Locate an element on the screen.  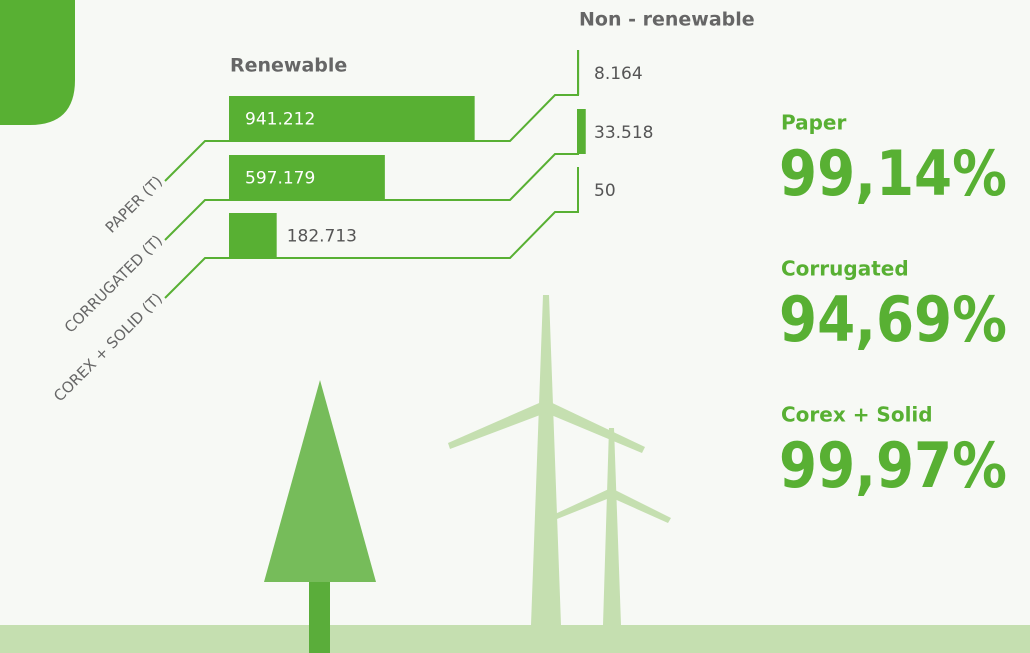
wind-turbines is located at coordinates (559, 460).